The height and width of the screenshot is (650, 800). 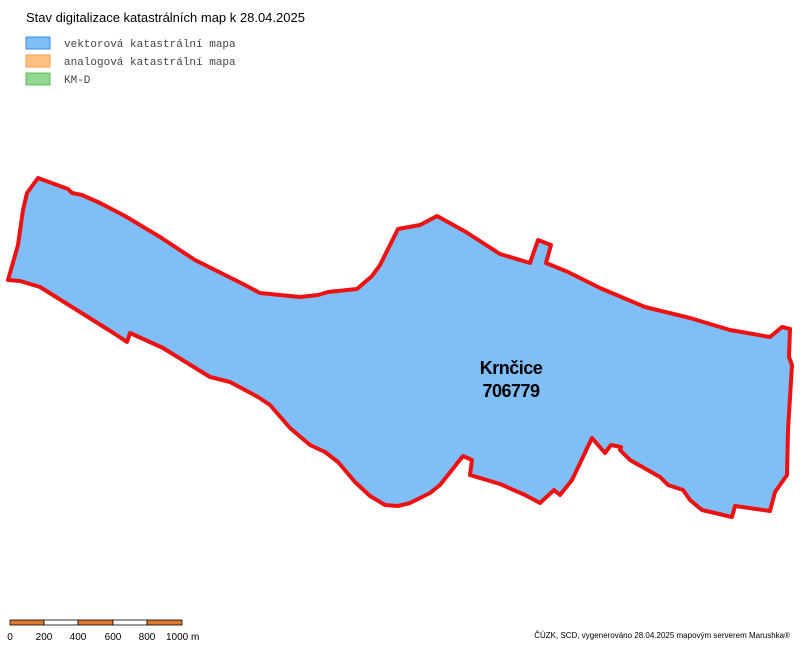 I want to click on scale-label: 1000 m, so click(x=182, y=637).